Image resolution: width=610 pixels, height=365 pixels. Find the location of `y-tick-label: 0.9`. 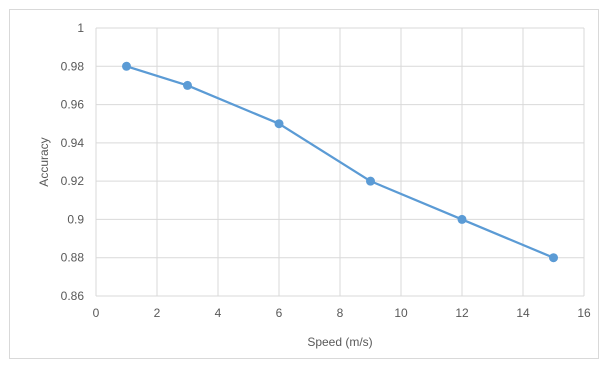

y-tick-label: 0.9 is located at coordinates (75, 219).